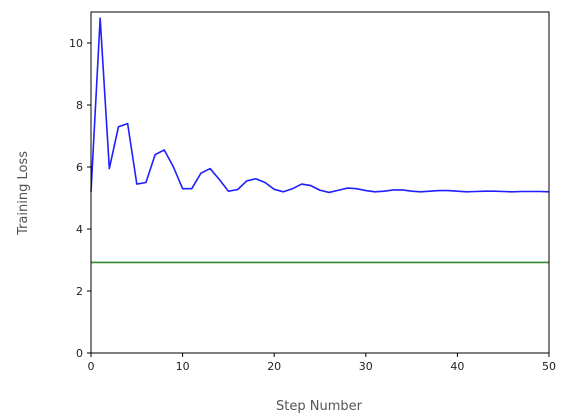  I want to click on y-tick-label: 0, so click(79, 353).